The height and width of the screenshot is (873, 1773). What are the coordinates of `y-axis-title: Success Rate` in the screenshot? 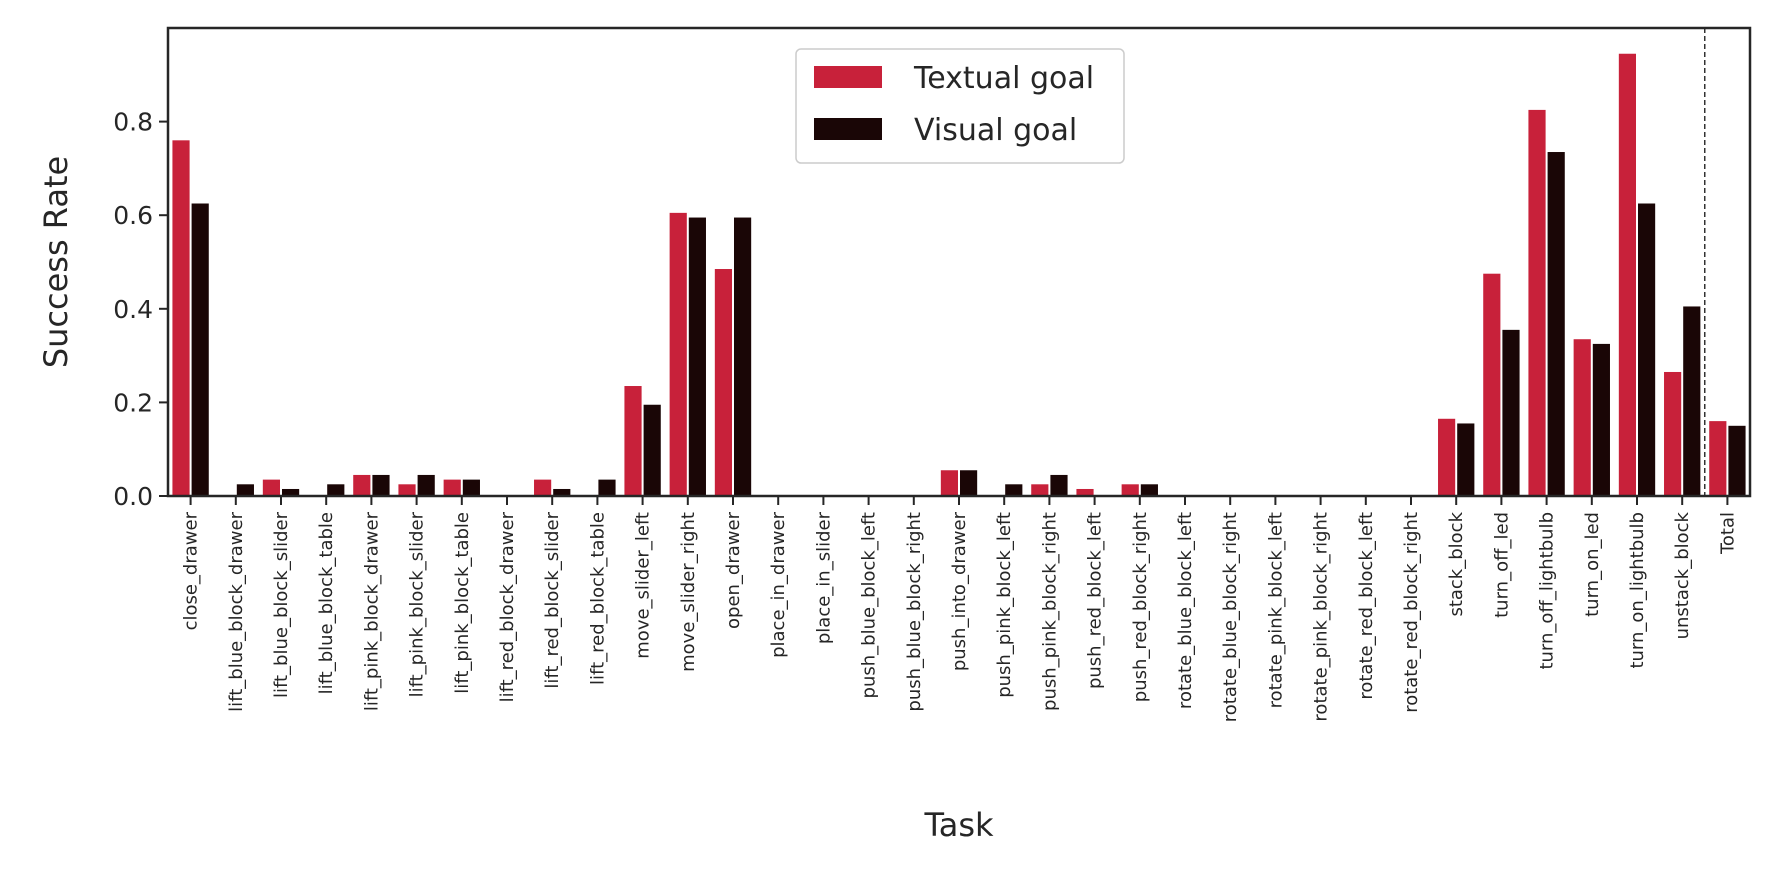 It's located at (56, 262).